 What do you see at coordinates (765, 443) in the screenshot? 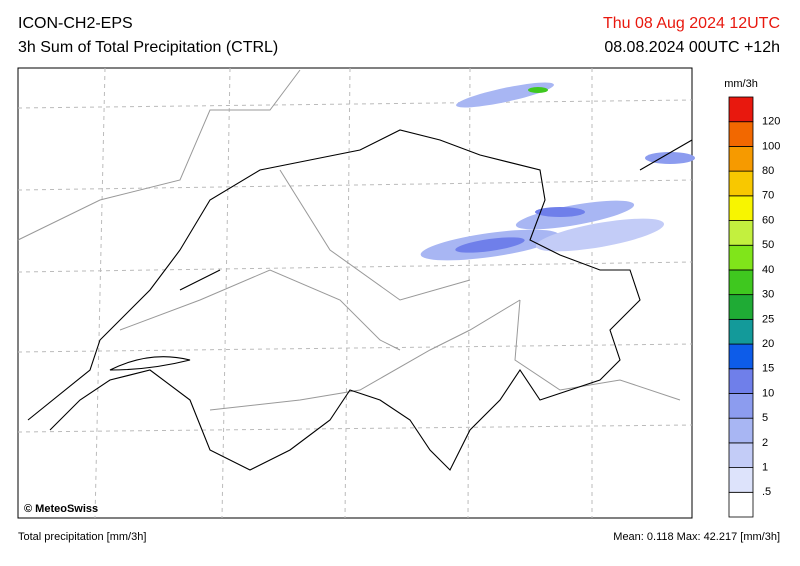
I see `colorbar-label: 2` at bounding box center [765, 443].